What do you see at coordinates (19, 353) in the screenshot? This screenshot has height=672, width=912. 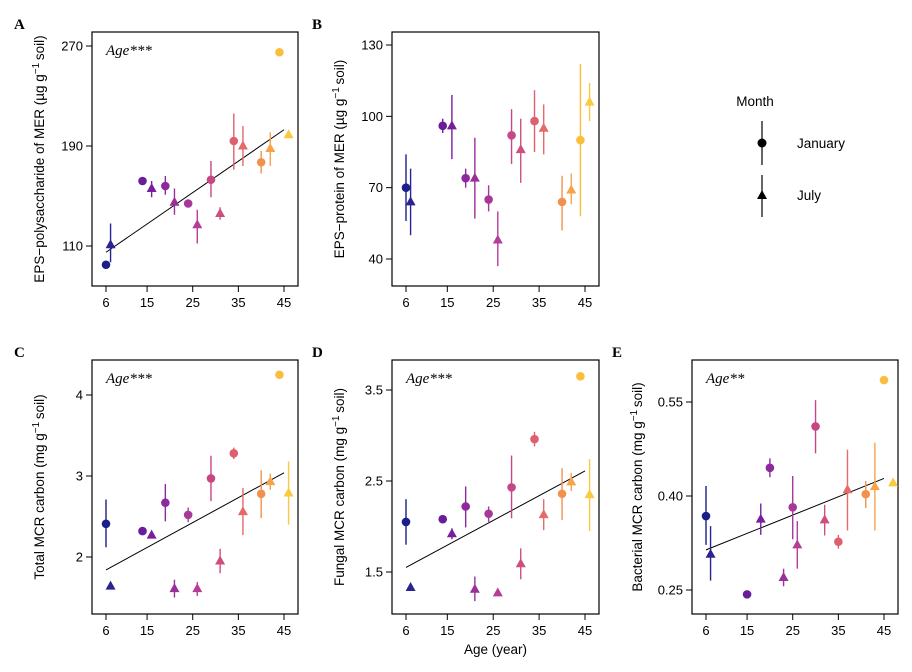 I see `panel-letter: C` at bounding box center [19, 353].